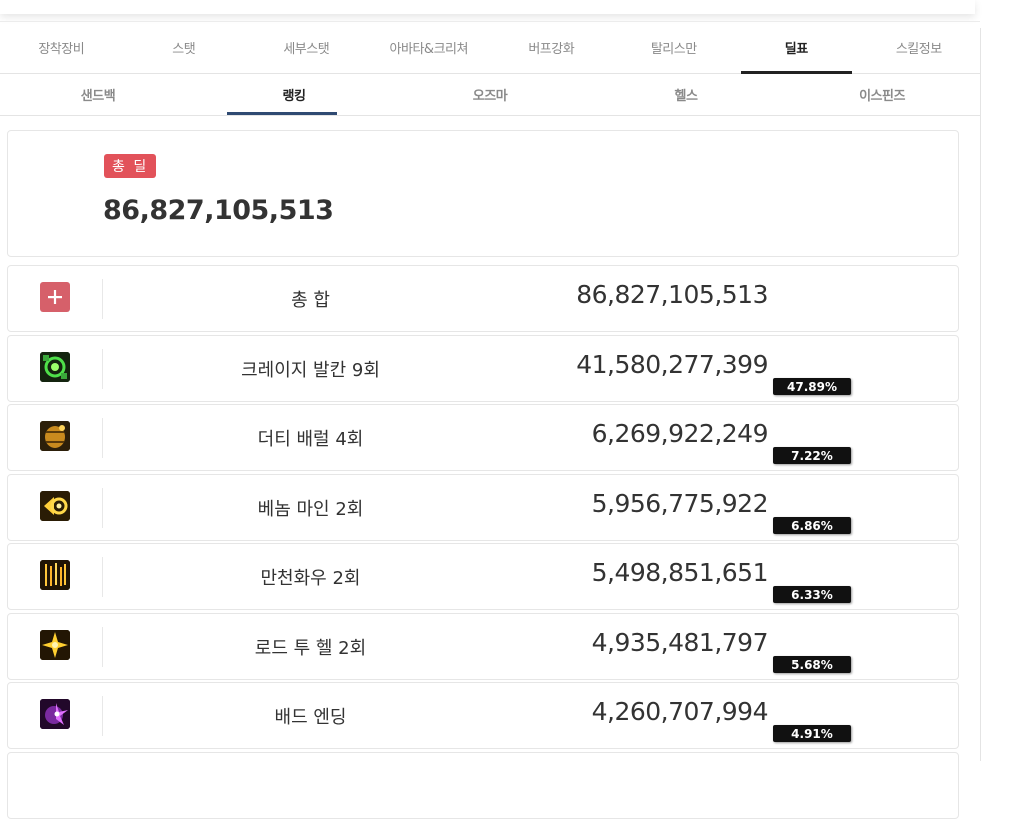 The height and width of the screenshot is (819, 1011). I want to click on damage-share-badge: 6.86%, so click(812, 525).